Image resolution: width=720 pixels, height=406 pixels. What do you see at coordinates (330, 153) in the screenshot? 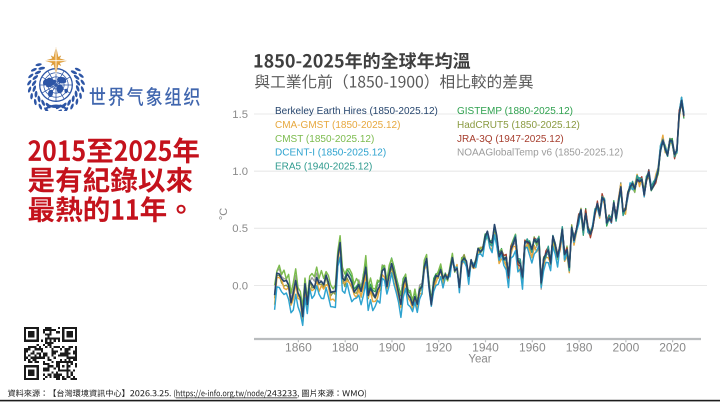
I see `svg-text: DCENT-I (1850-2025.12)` at bounding box center [330, 153].